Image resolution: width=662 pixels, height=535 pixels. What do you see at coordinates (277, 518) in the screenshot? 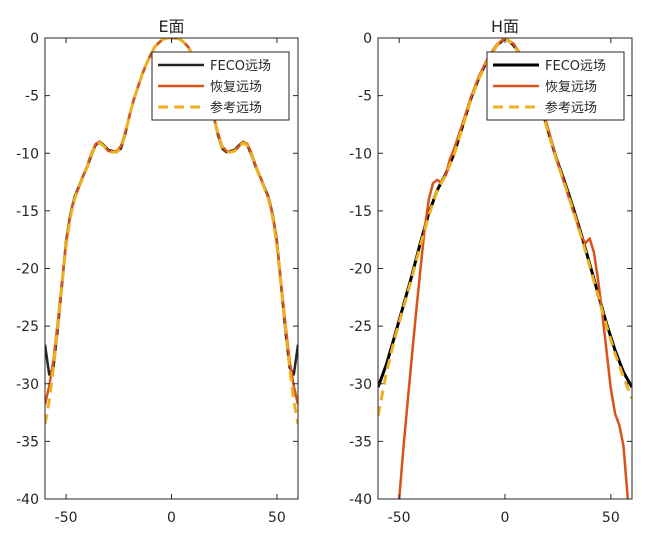
I see `e-plane-xtick-label: 50` at bounding box center [277, 518].